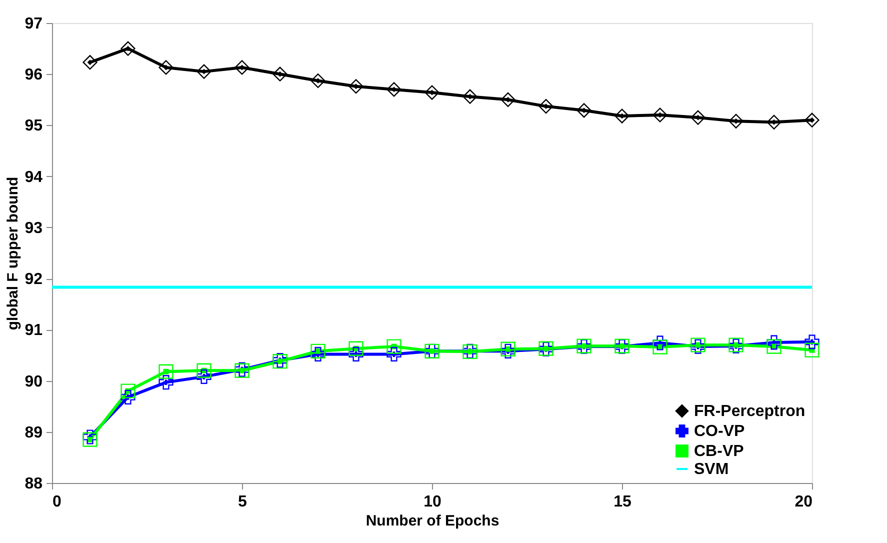 Image resolution: width=887 pixels, height=543 pixels. Describe the element at coordinates (33, 228) in the screenshot. I see `y-tick-label: 93` at that location.